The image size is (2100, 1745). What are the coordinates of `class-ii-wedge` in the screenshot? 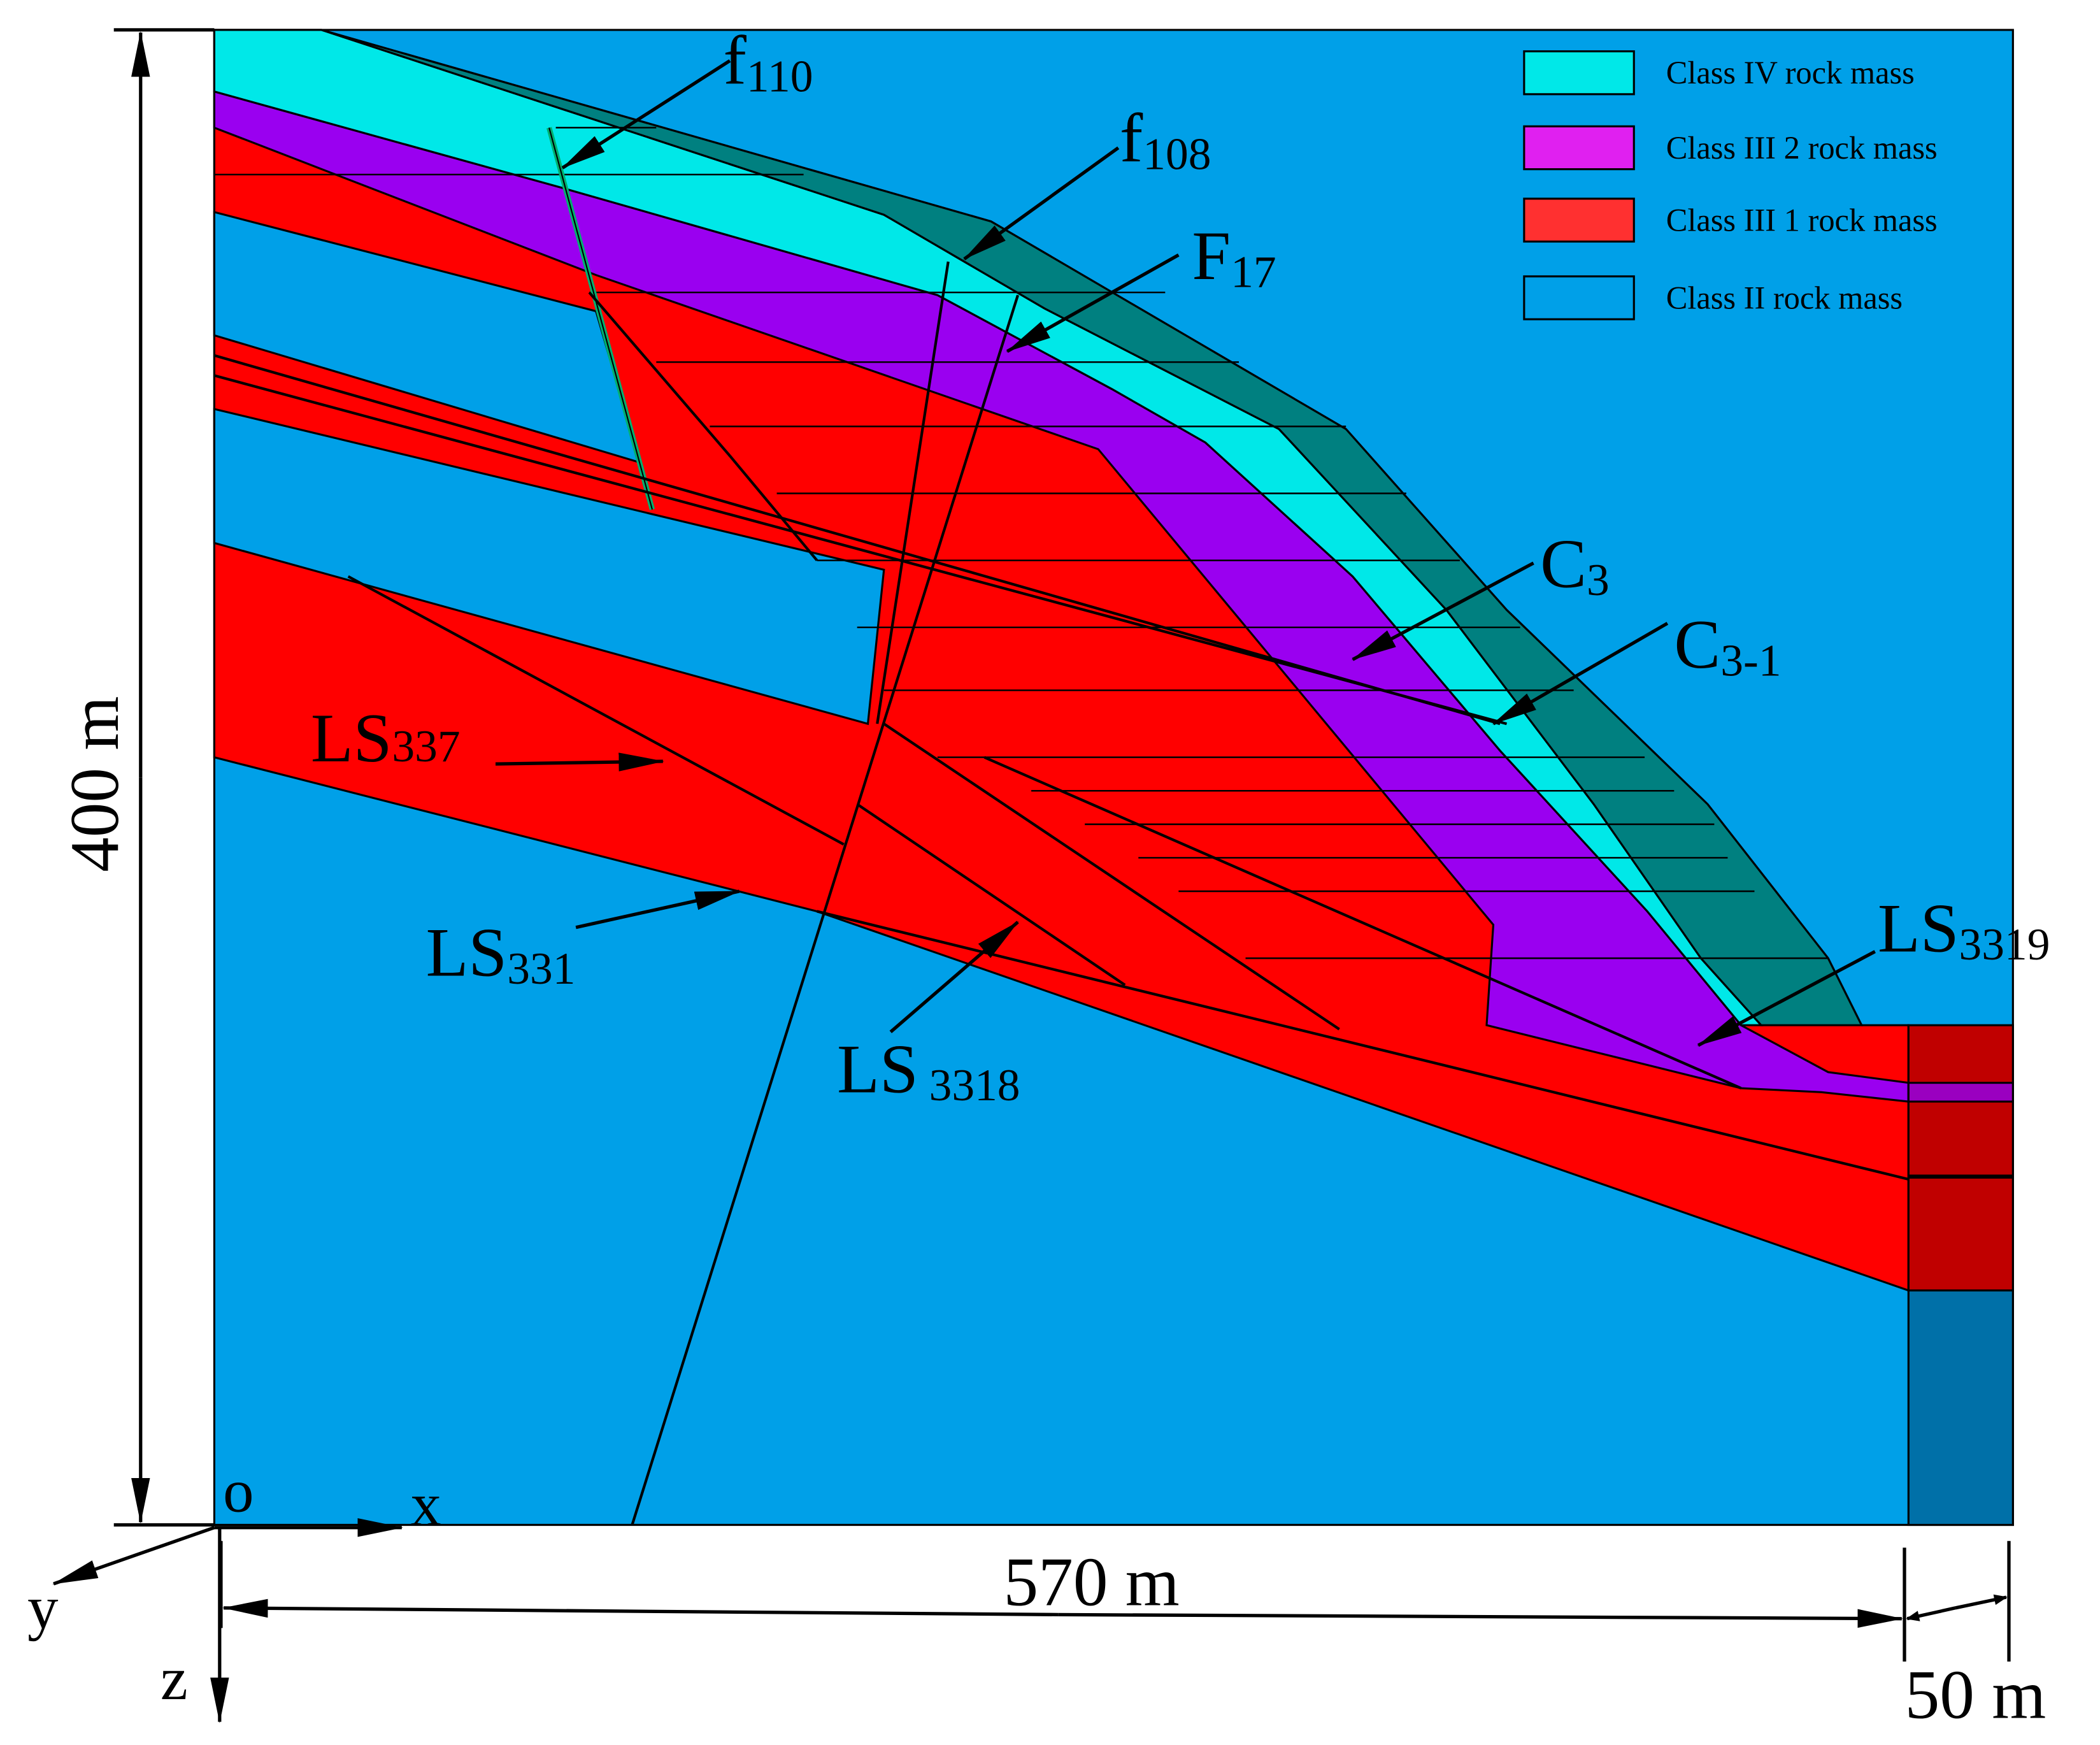 It's located at (549, 567).